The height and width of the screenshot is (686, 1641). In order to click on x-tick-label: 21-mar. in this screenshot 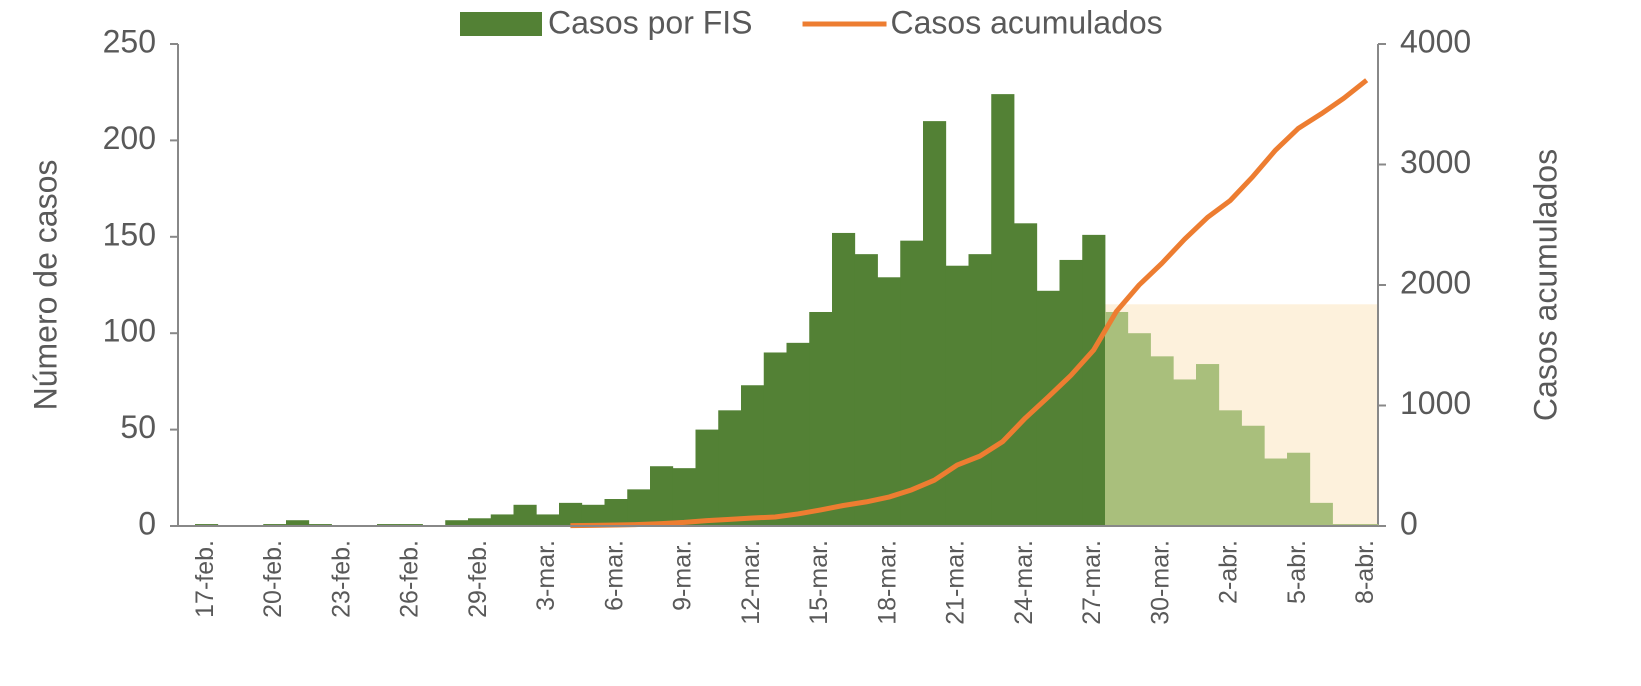, I will do `click(956, 582)`.